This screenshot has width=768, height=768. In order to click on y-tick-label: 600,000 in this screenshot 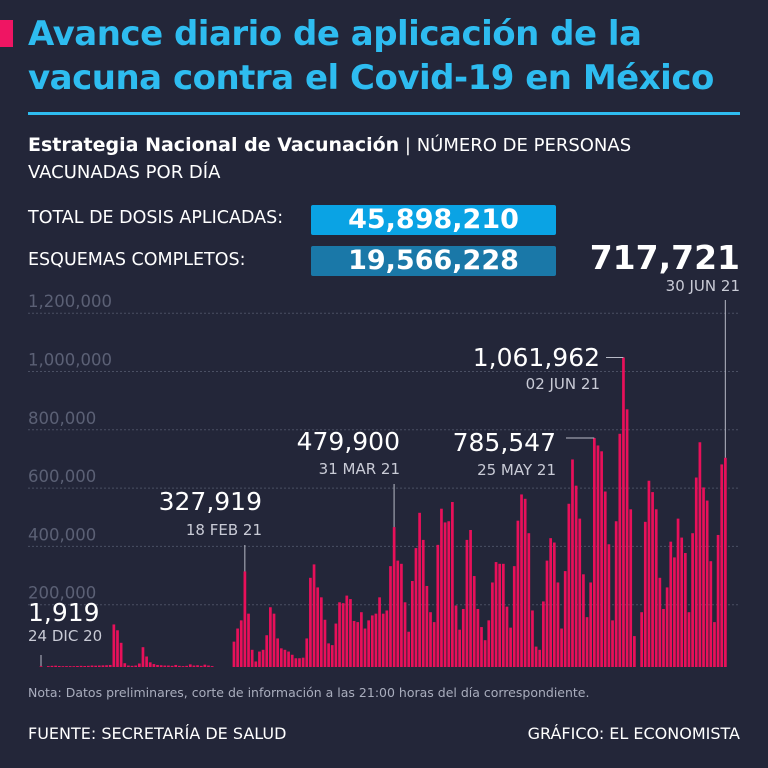, I will do `click(62, 476)`.